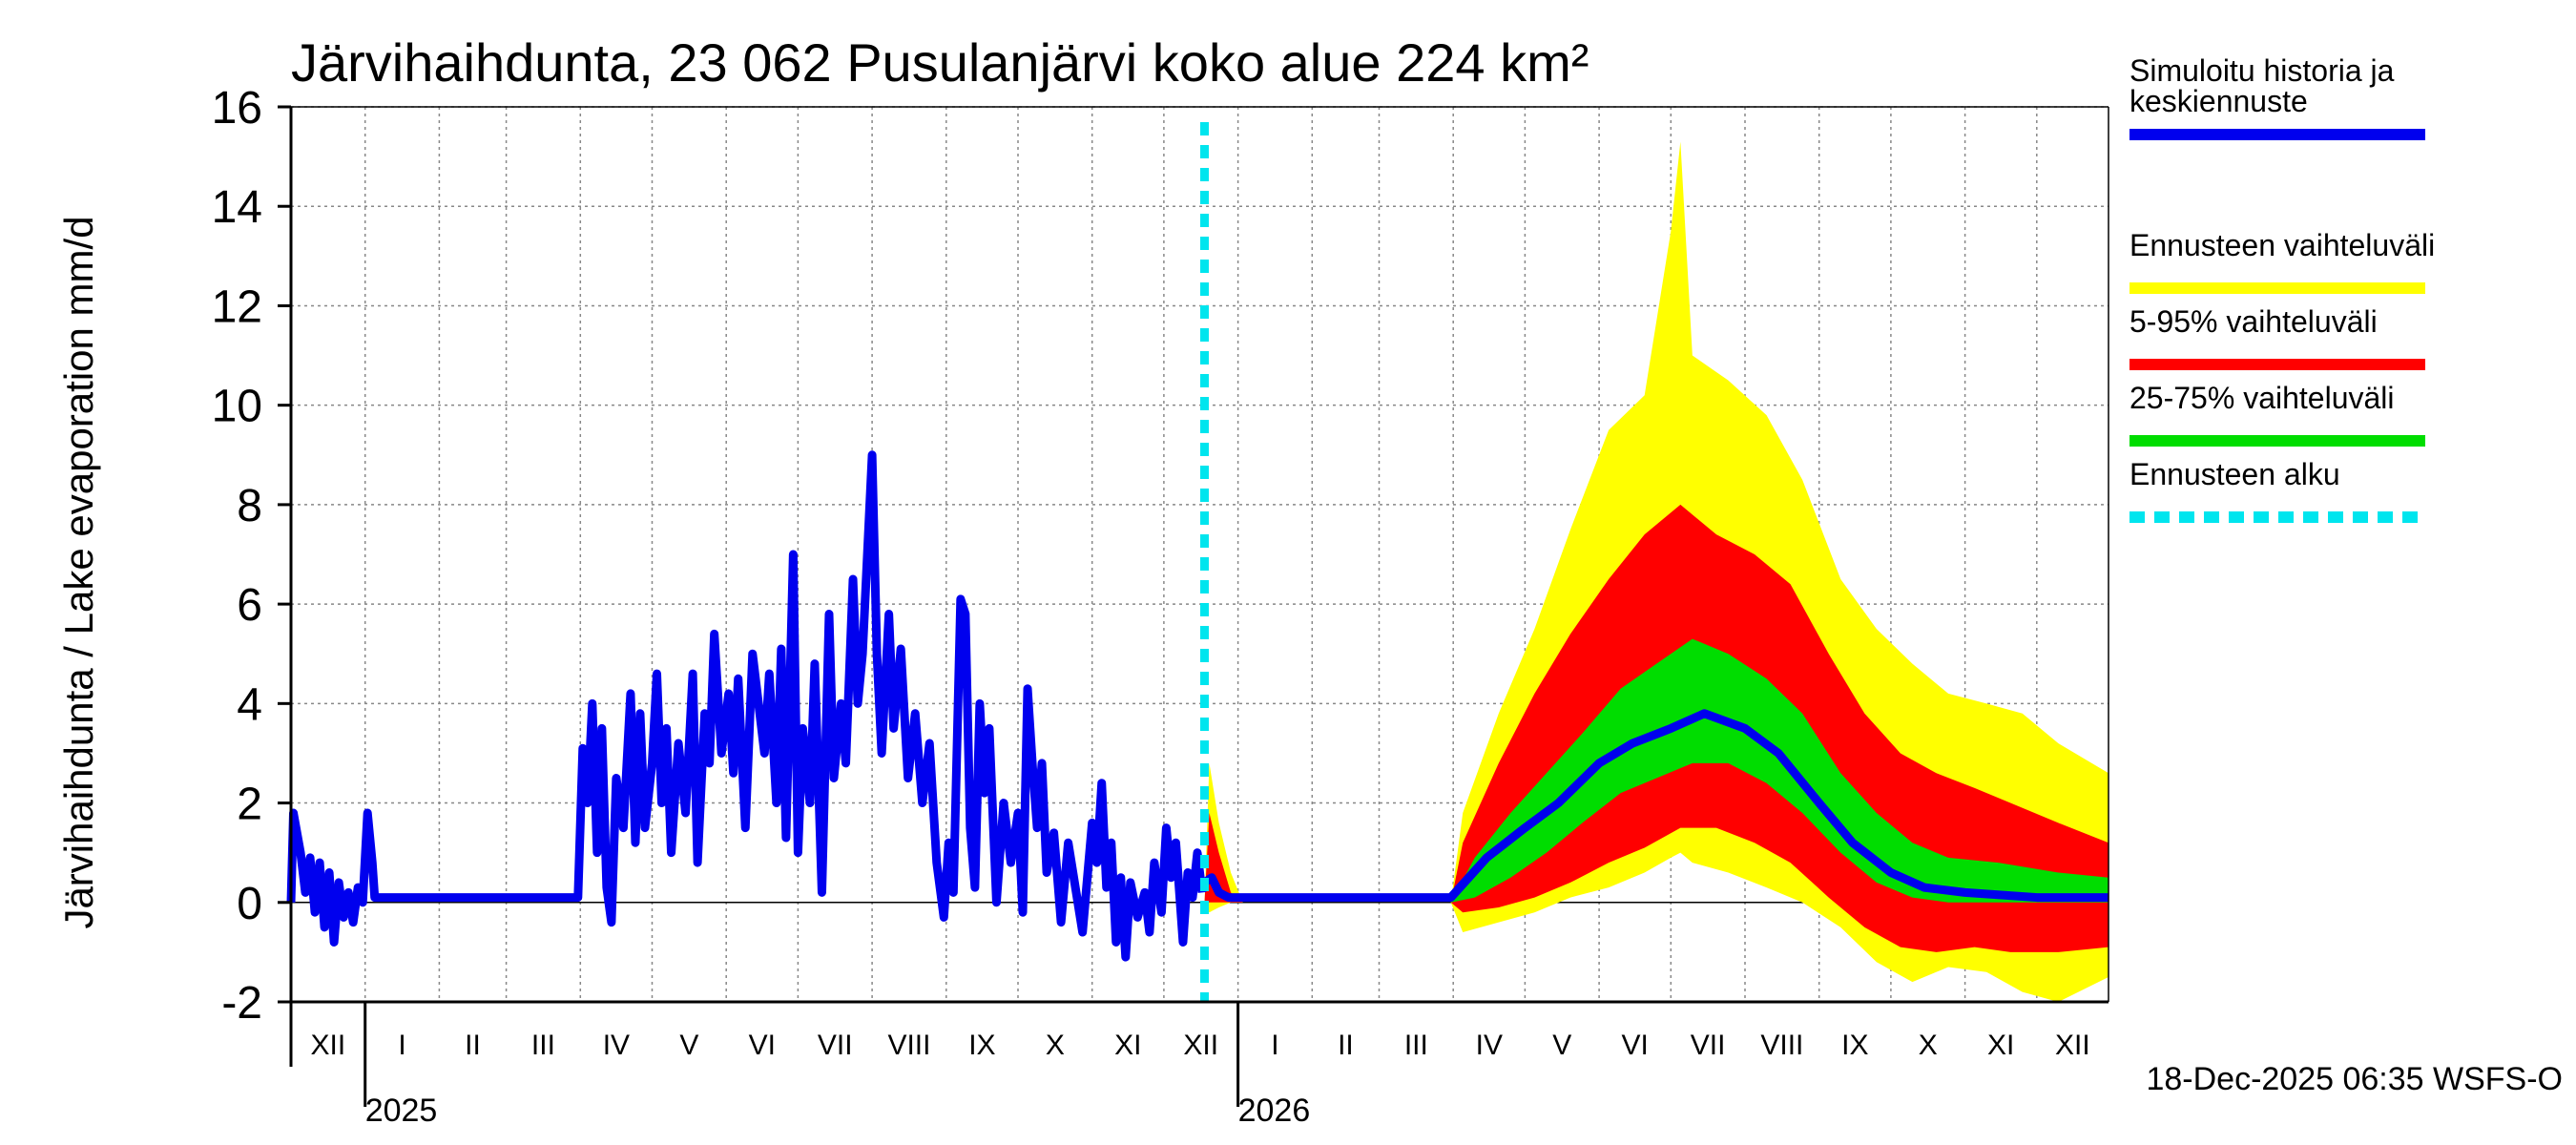 This screenshot has height=1145, width=2576. What do you see at coordinates (249, 904) in the screenshot?
I see `y-tick-label: 0` at bounding box center [249, 904].